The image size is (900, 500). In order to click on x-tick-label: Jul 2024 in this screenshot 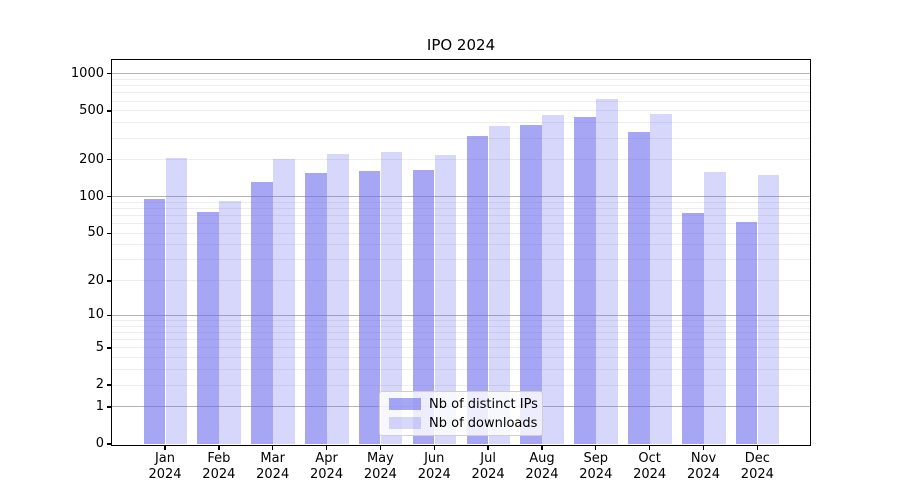, I will do `click(488, 466)`.